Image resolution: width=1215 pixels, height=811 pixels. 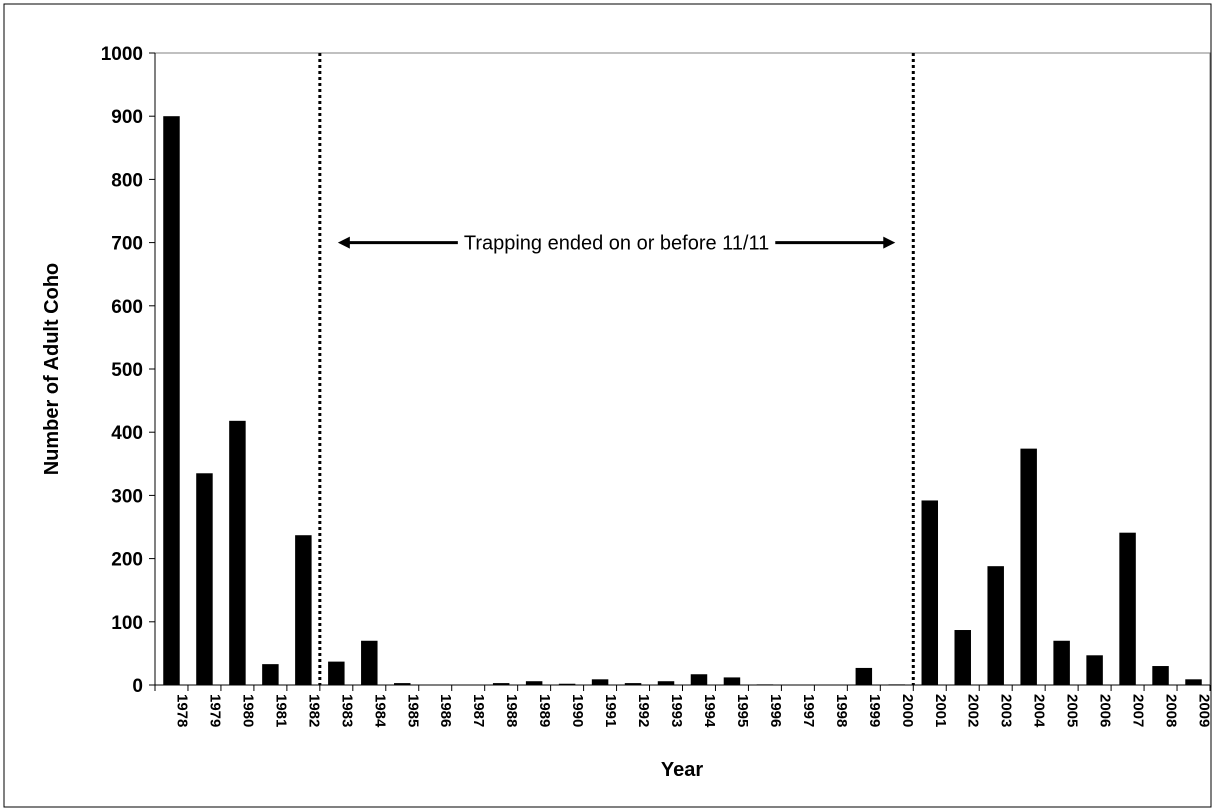 What do you see at coordinates (1039, 711) in the screenshot?
I see `x-tick-label: 2004` at bounding box center [1039, 711].